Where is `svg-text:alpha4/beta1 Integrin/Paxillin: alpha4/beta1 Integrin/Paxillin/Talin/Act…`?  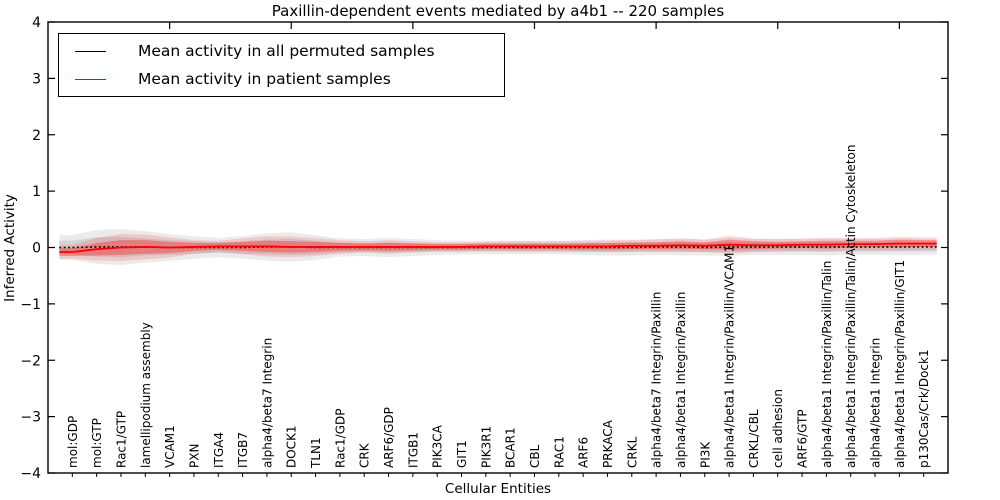 svg-text:alpha4/beta1 Integrin/Paxillin: alpha4/beta1 Integrin/Paxillin/Talin/Act… is located at coordinates (851, 306).